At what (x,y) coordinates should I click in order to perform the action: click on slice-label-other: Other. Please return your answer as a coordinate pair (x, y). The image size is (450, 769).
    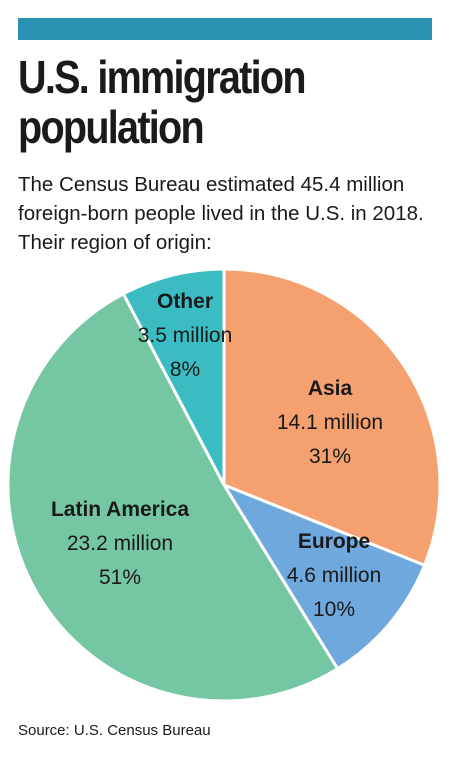
    Looking at the image, I should click on (185, 301).